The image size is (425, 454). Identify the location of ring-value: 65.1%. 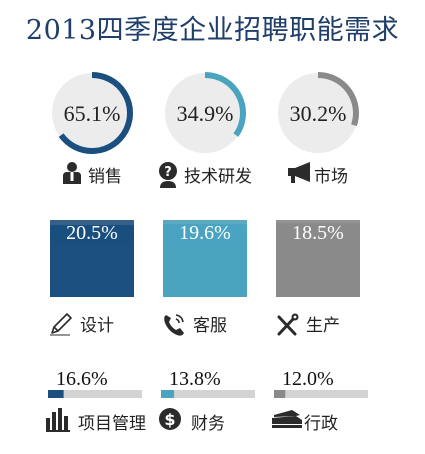
(92, 113).